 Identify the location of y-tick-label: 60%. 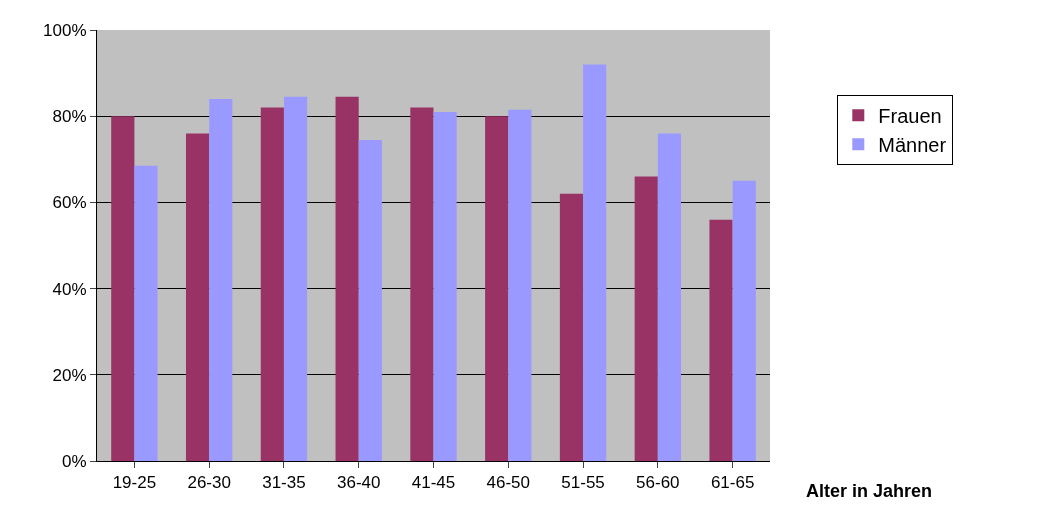
(69, 203).